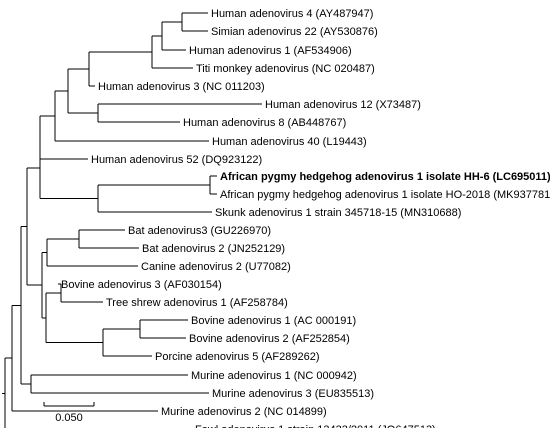 Image resolution: width=550 pixels, height=428 pixels. Describe the element at coordinates (285, 69) in the screenshot. I see `taxon-label: Titi monkey adenovirus (NC 020487)` at that location.